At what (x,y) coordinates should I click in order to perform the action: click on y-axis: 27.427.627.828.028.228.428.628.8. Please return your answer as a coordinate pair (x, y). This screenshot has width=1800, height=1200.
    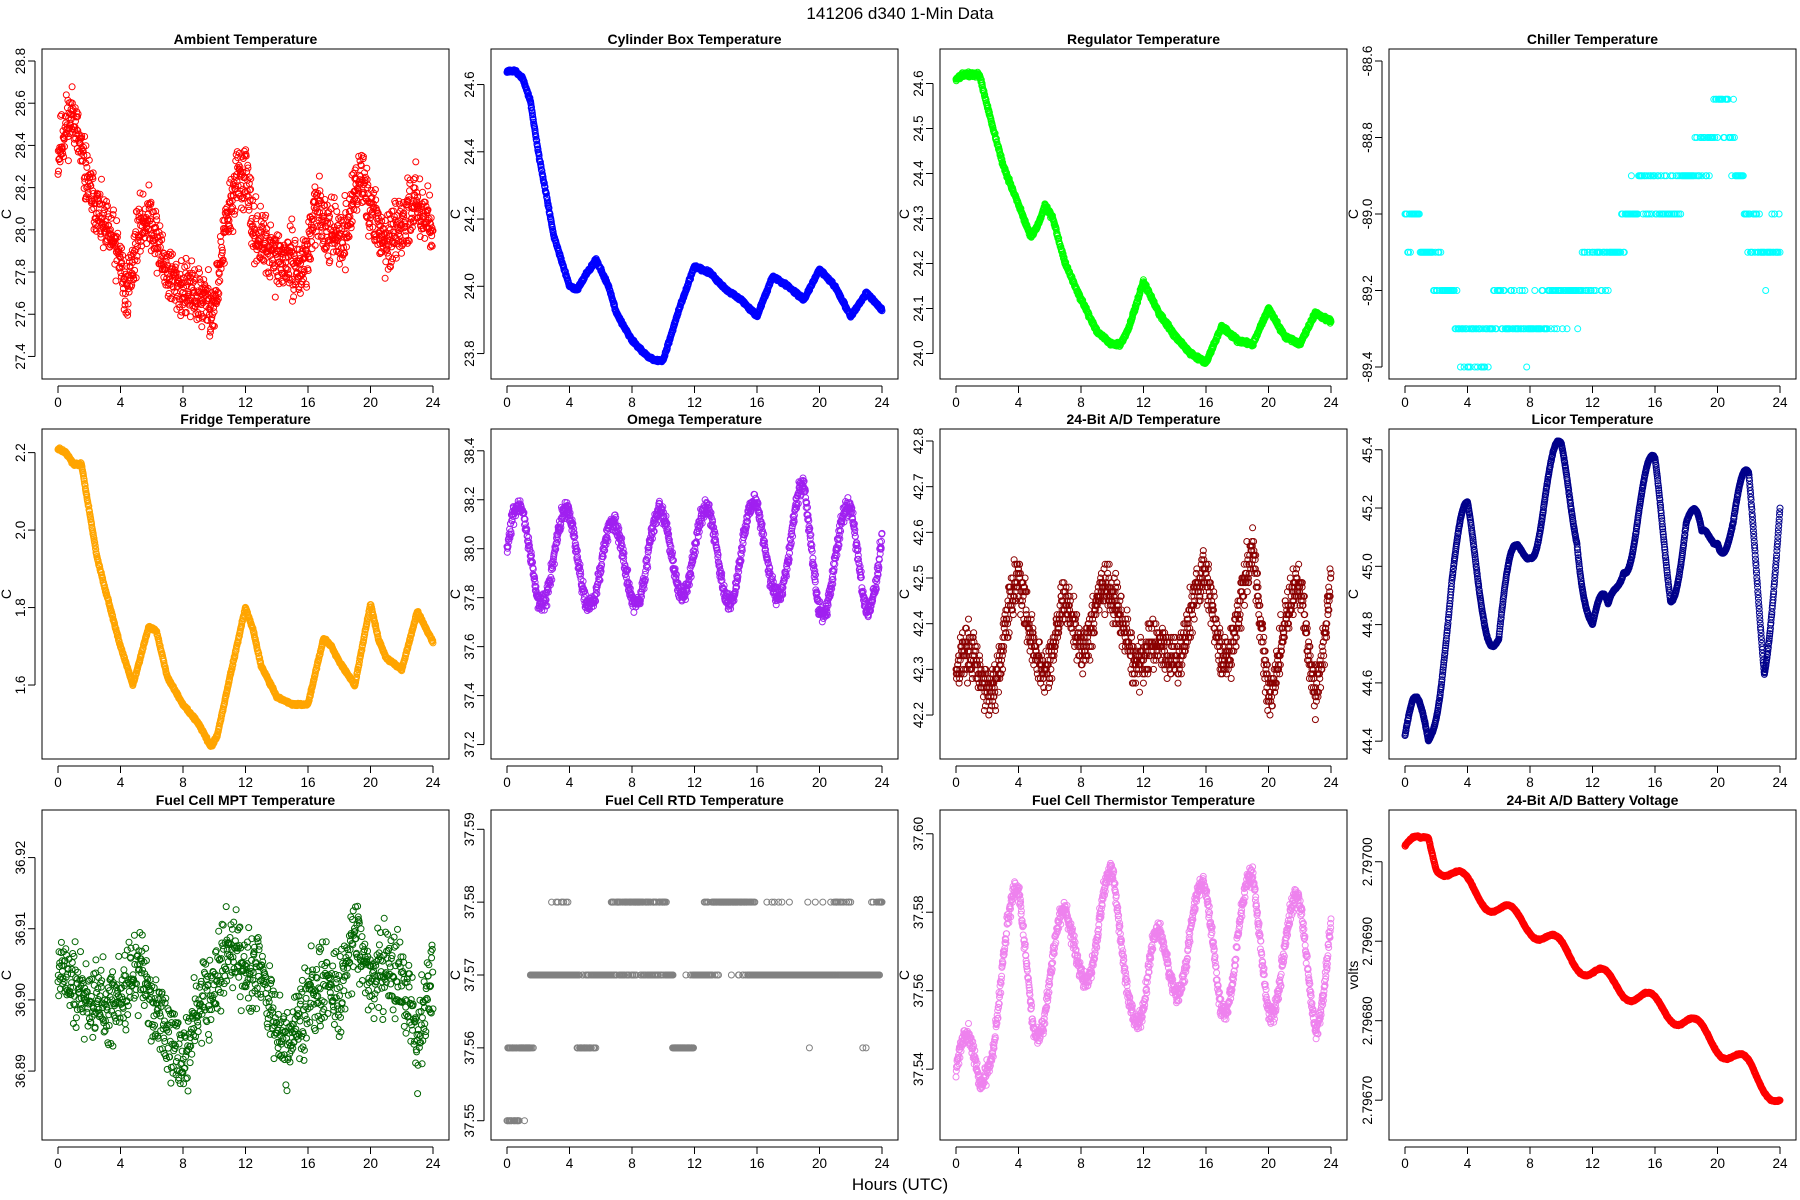
    Looking at the image, I should click on (24, 209).